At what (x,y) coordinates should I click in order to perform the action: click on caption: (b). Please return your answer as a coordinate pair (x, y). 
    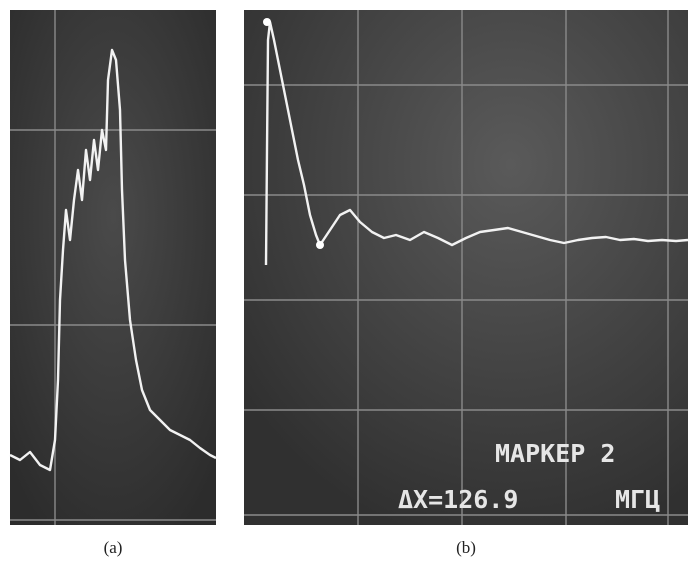
    Looking at the image, I should click on (466, 547).